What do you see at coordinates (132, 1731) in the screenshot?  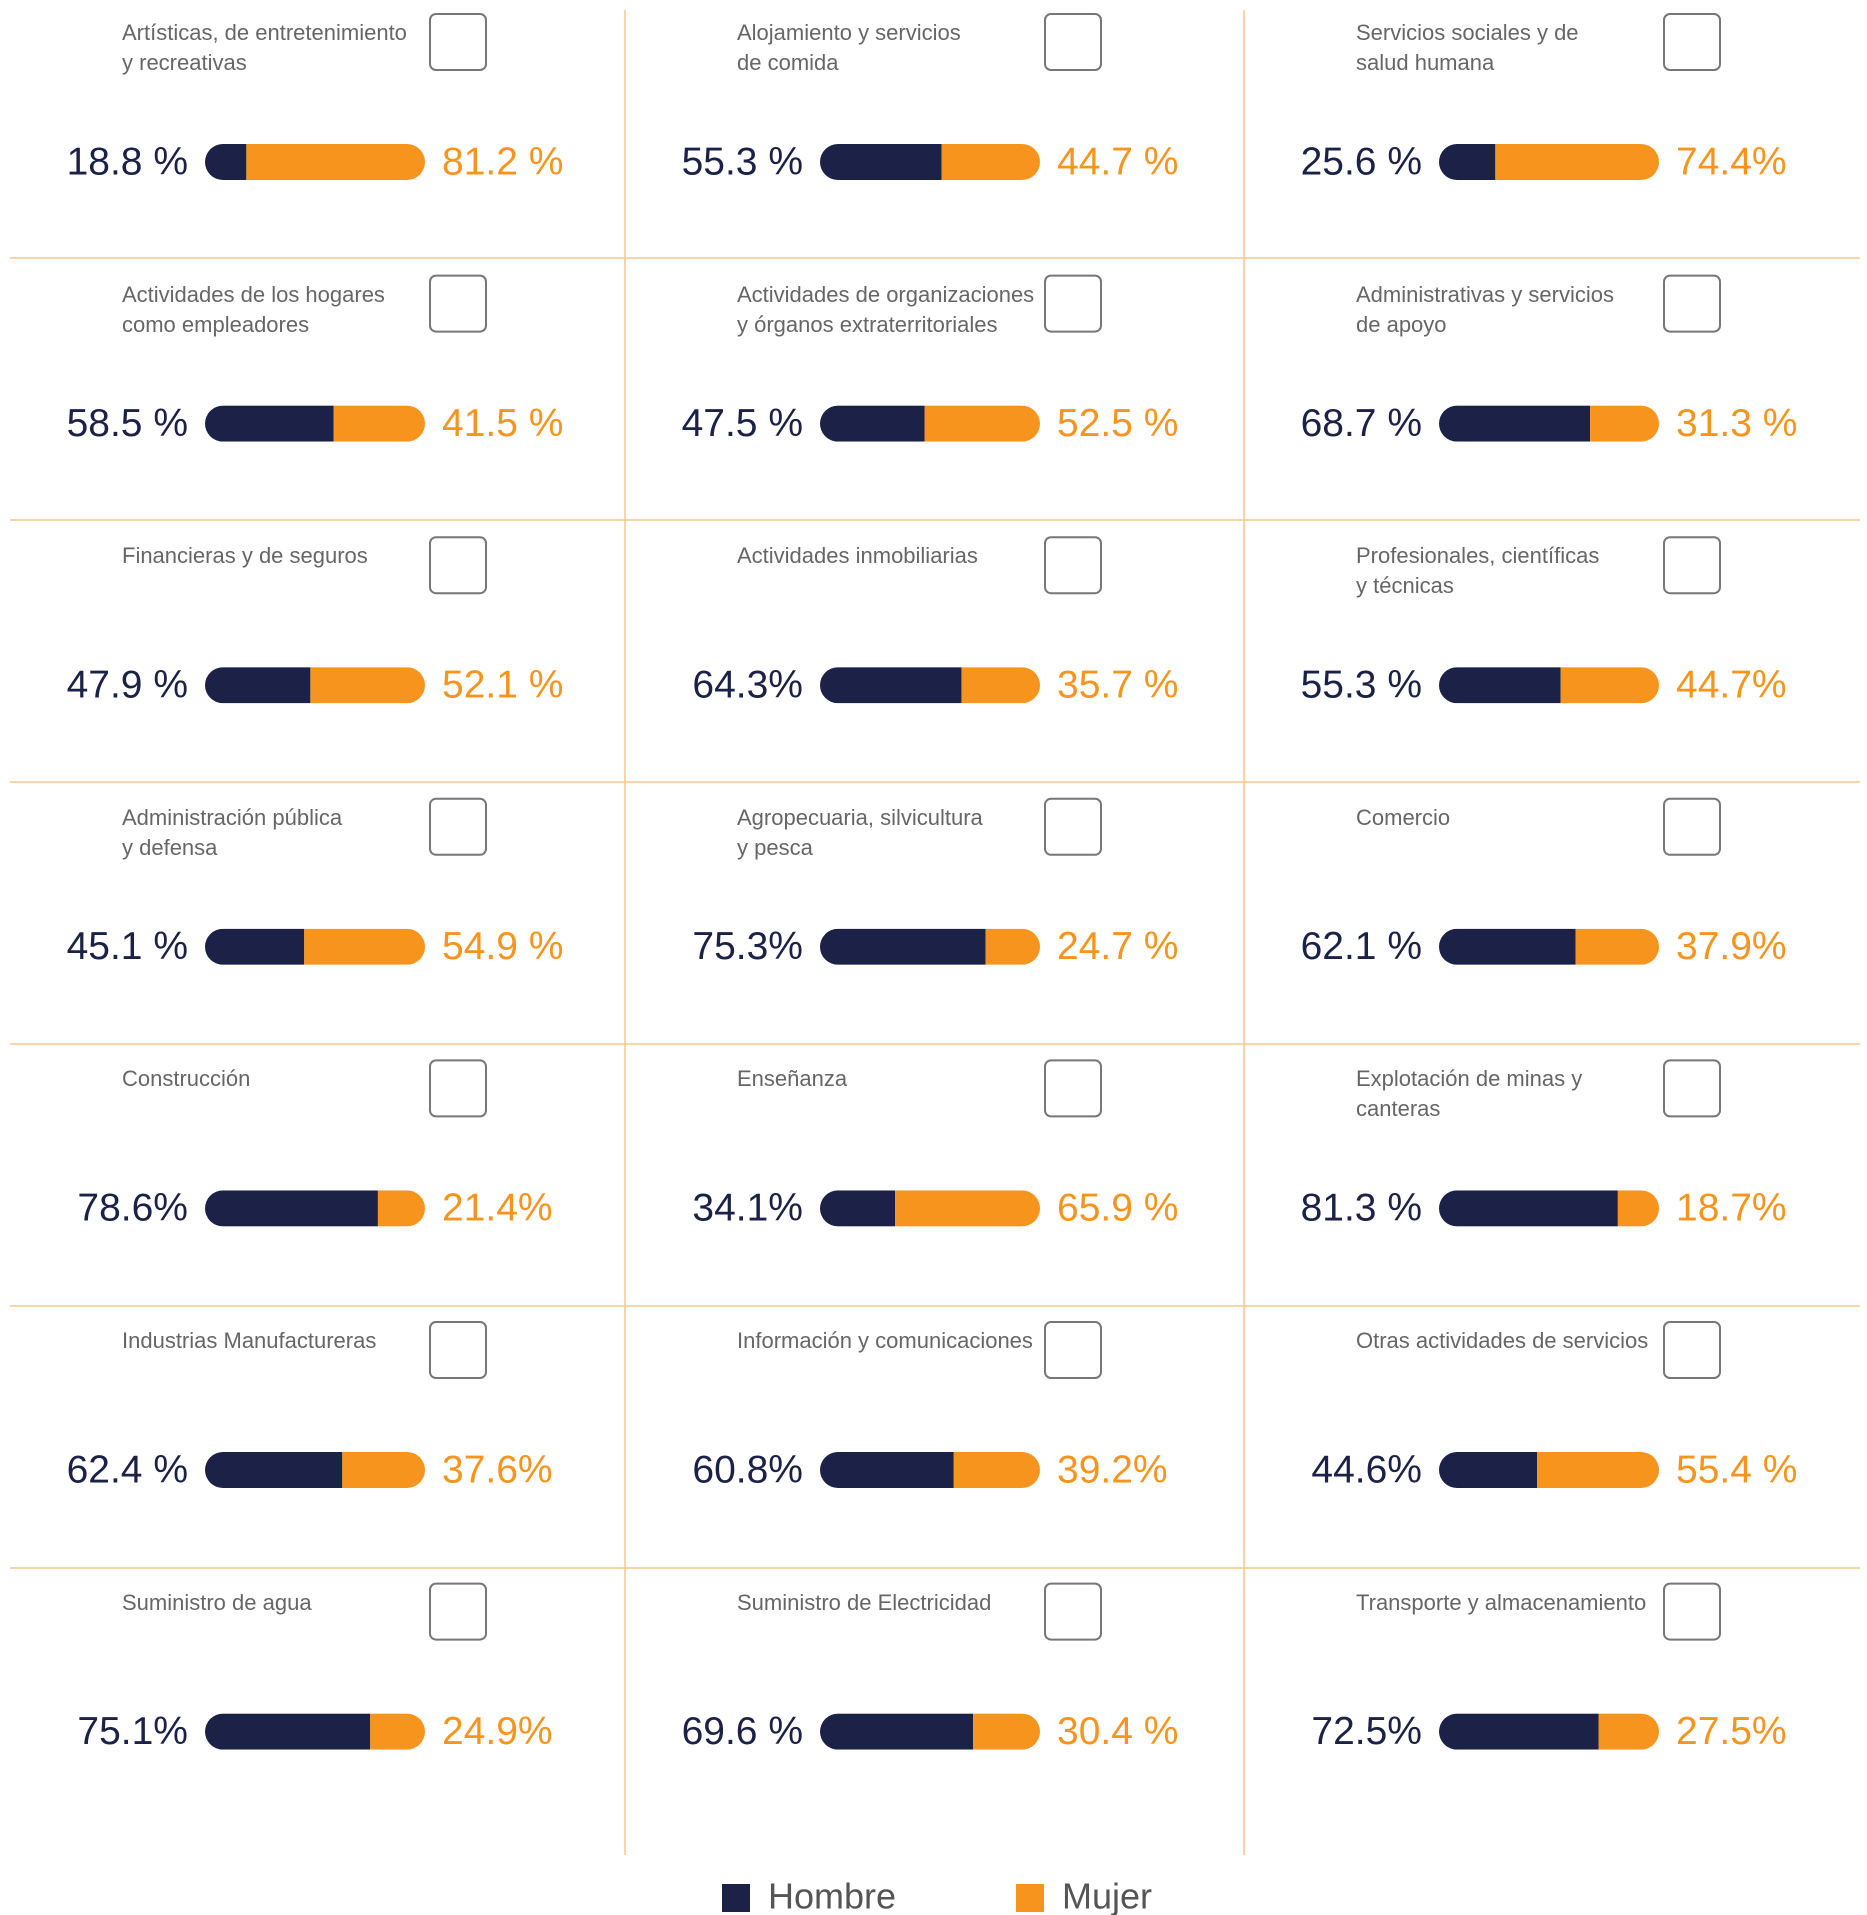 I see `value-label: 75.1%` at bounding box center [132, 1731].